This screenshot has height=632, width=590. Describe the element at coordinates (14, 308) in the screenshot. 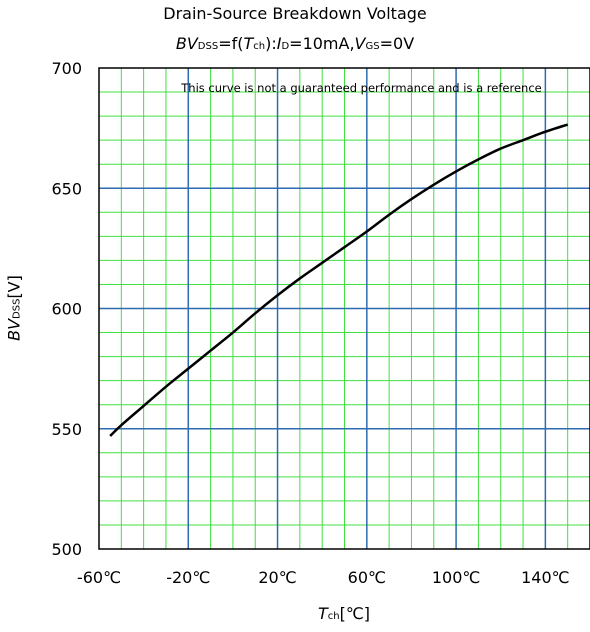

I see `y-axis-label: BVDSS[V]` at that location.